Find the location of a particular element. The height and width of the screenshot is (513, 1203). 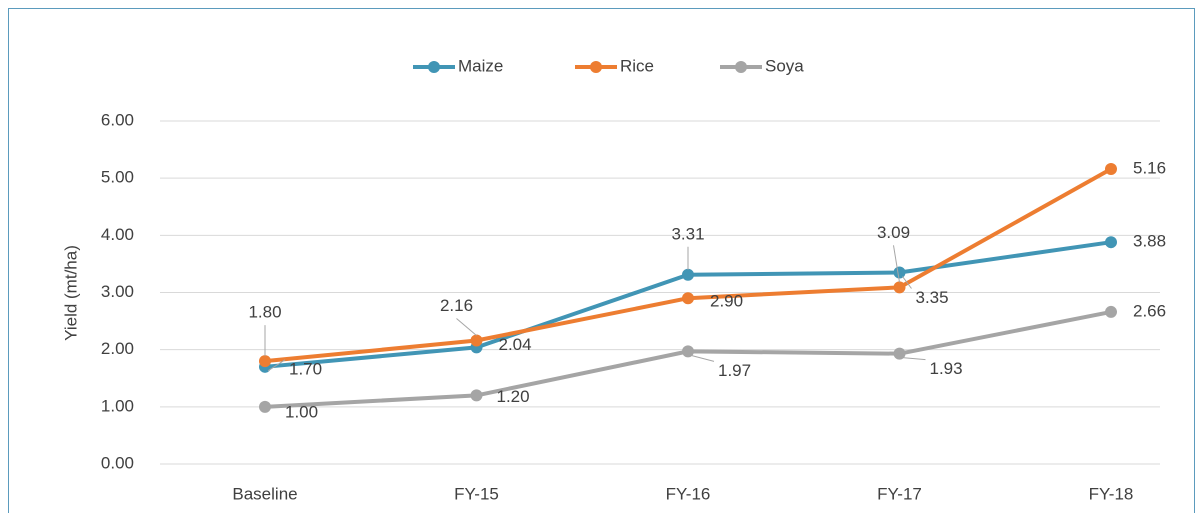

legend-label: Maize is located at coordinates (480, 65).